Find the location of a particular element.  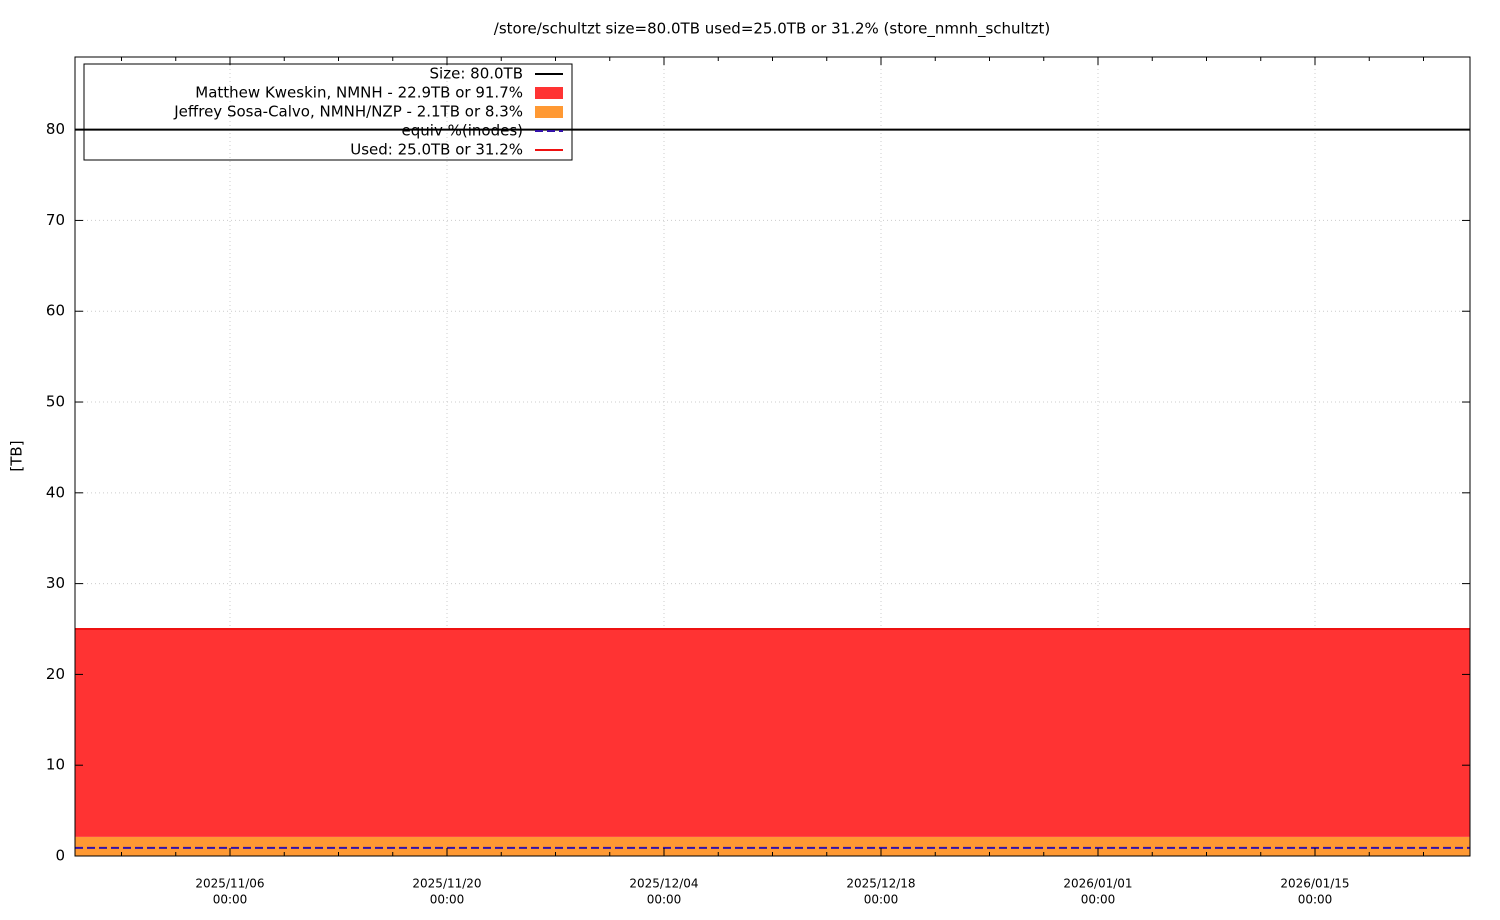

x-tick-label: 2025/12/18 is located at coordinates (880, 884).